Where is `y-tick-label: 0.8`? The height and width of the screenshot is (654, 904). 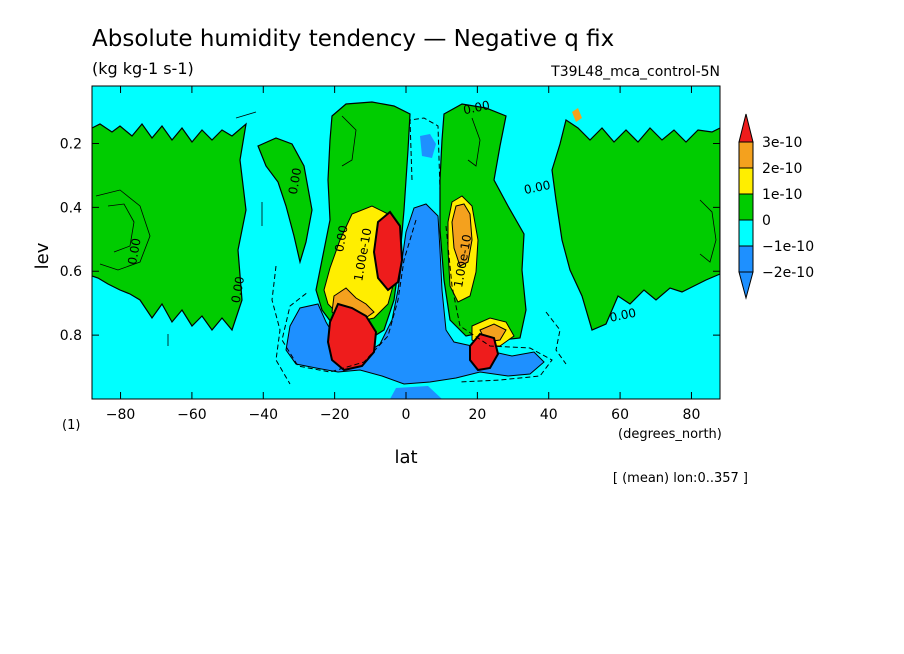
y-tick-label: 0.8 is located at coordinates (71, 336).